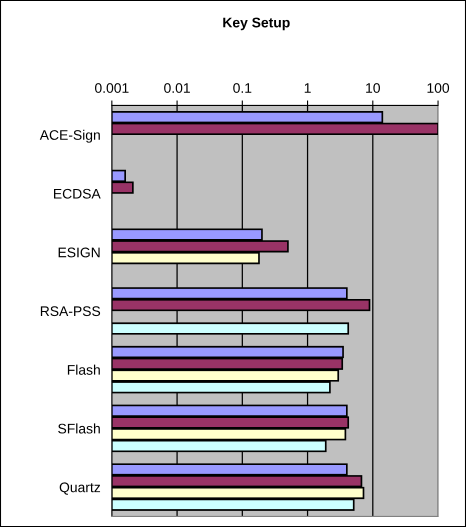 This screenshot has width=466, height=527. What do you see at coordinates (77, 193) in the screenshot?
I see `y-tick-label: ECDSA` at bounding box center [77, 193].